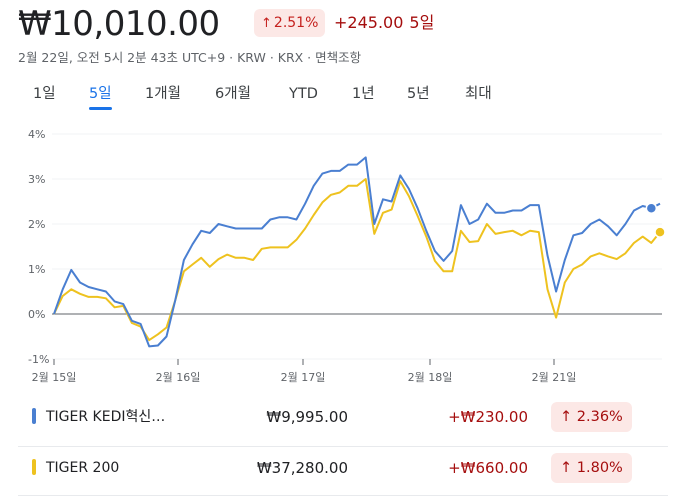 Image resolution: width=693 pixels, height=500 pixels. What do you see at coordinates (418, 94) in the screenshot?
I see `tab-5y: 5년` at bounding box center [418, 94].